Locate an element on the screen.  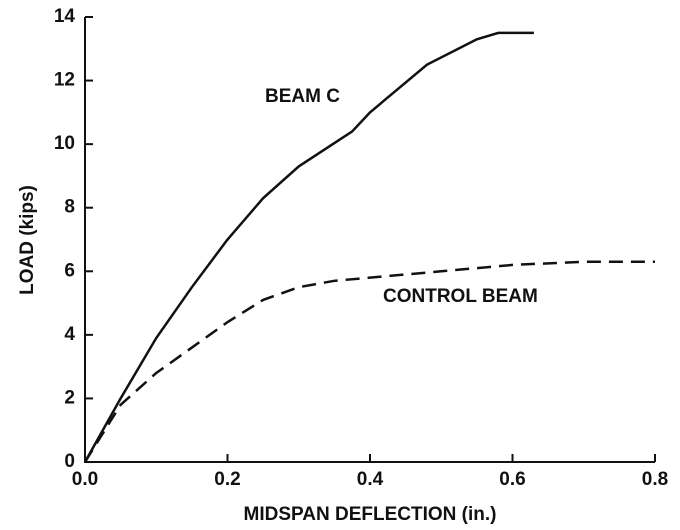
y-tick-label: 12 is located at coordinates (64, 80).